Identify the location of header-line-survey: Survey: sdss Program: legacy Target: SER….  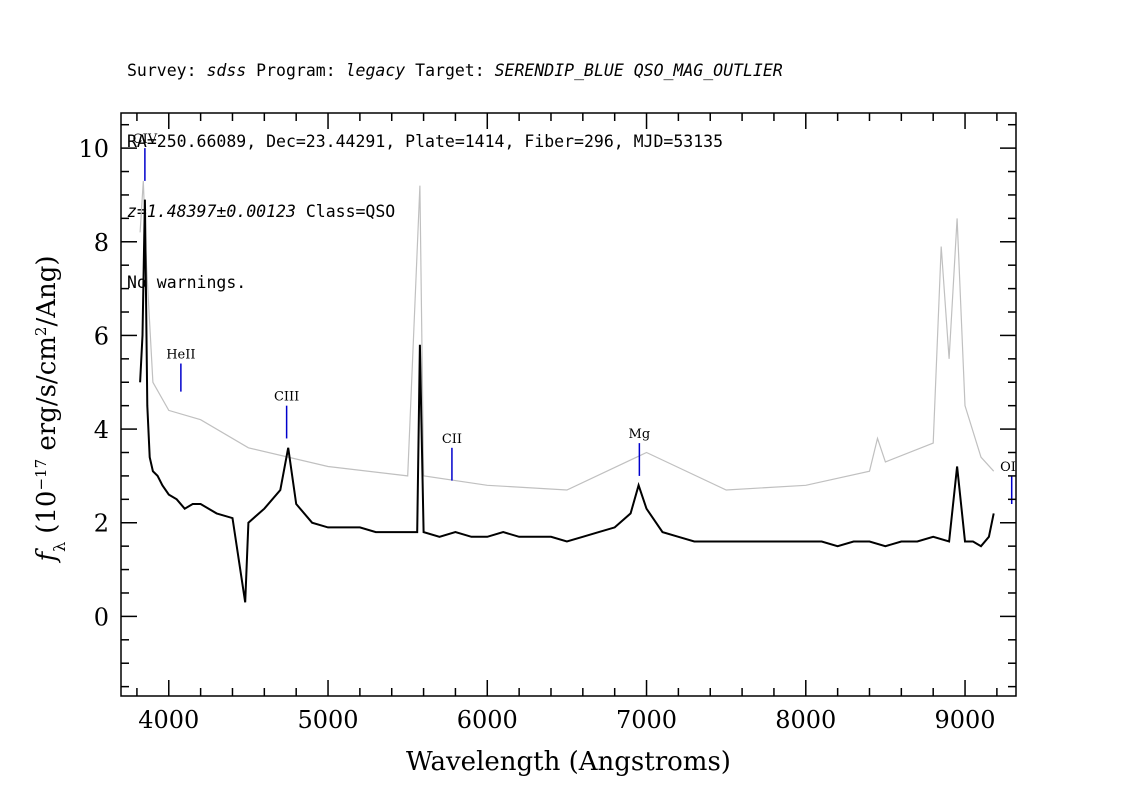
(455, 71).